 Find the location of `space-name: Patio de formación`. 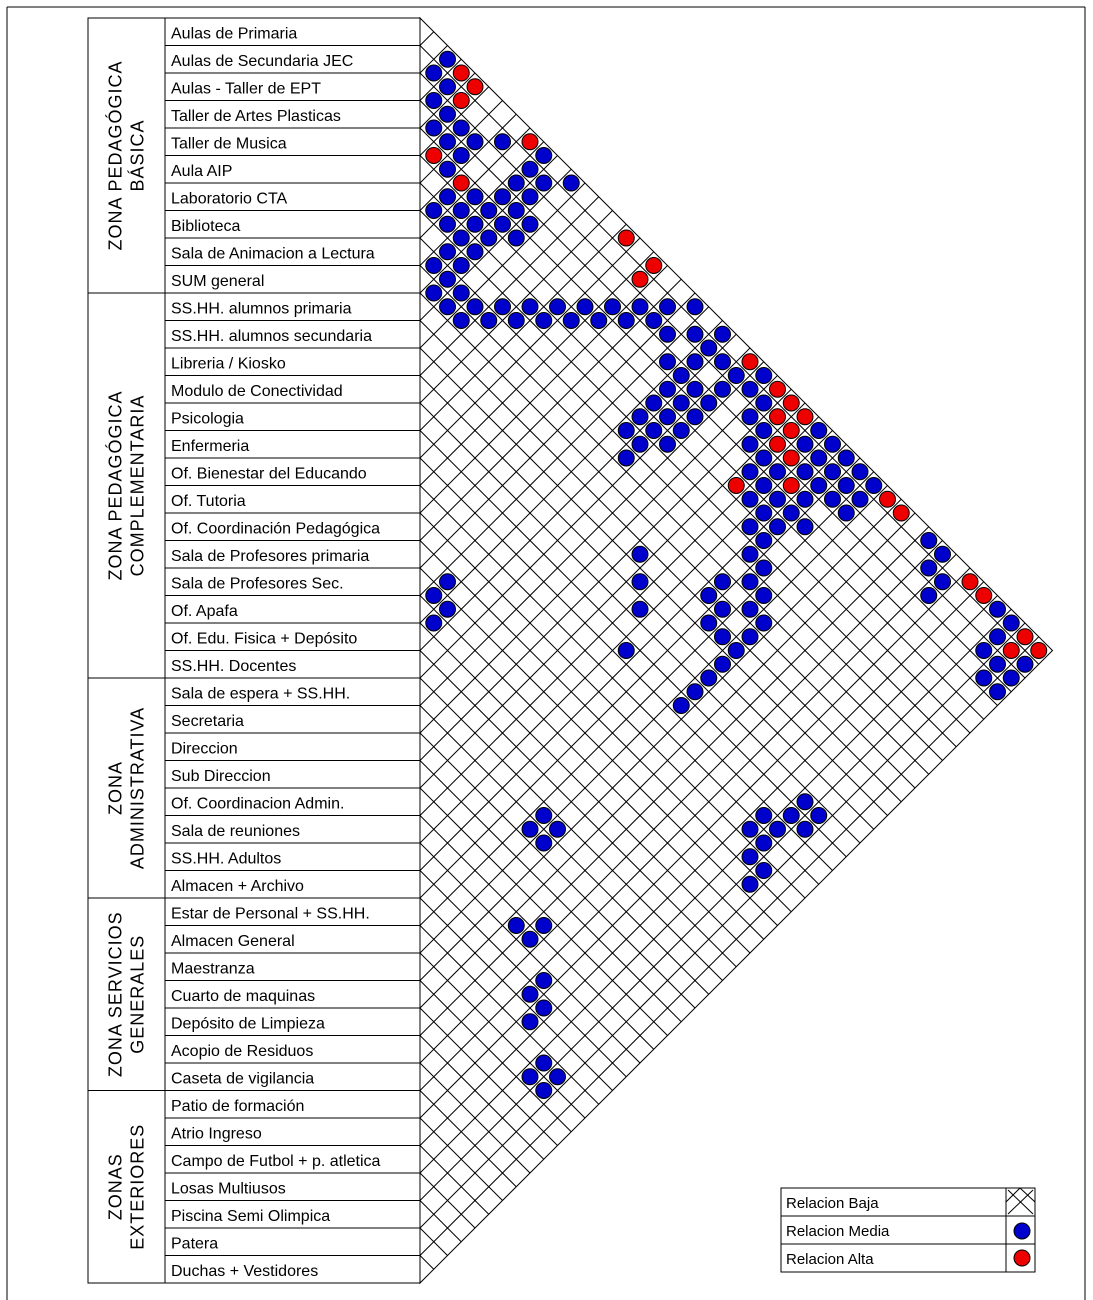

space-name: Patio de formación is located at coordinates (237, 1106).